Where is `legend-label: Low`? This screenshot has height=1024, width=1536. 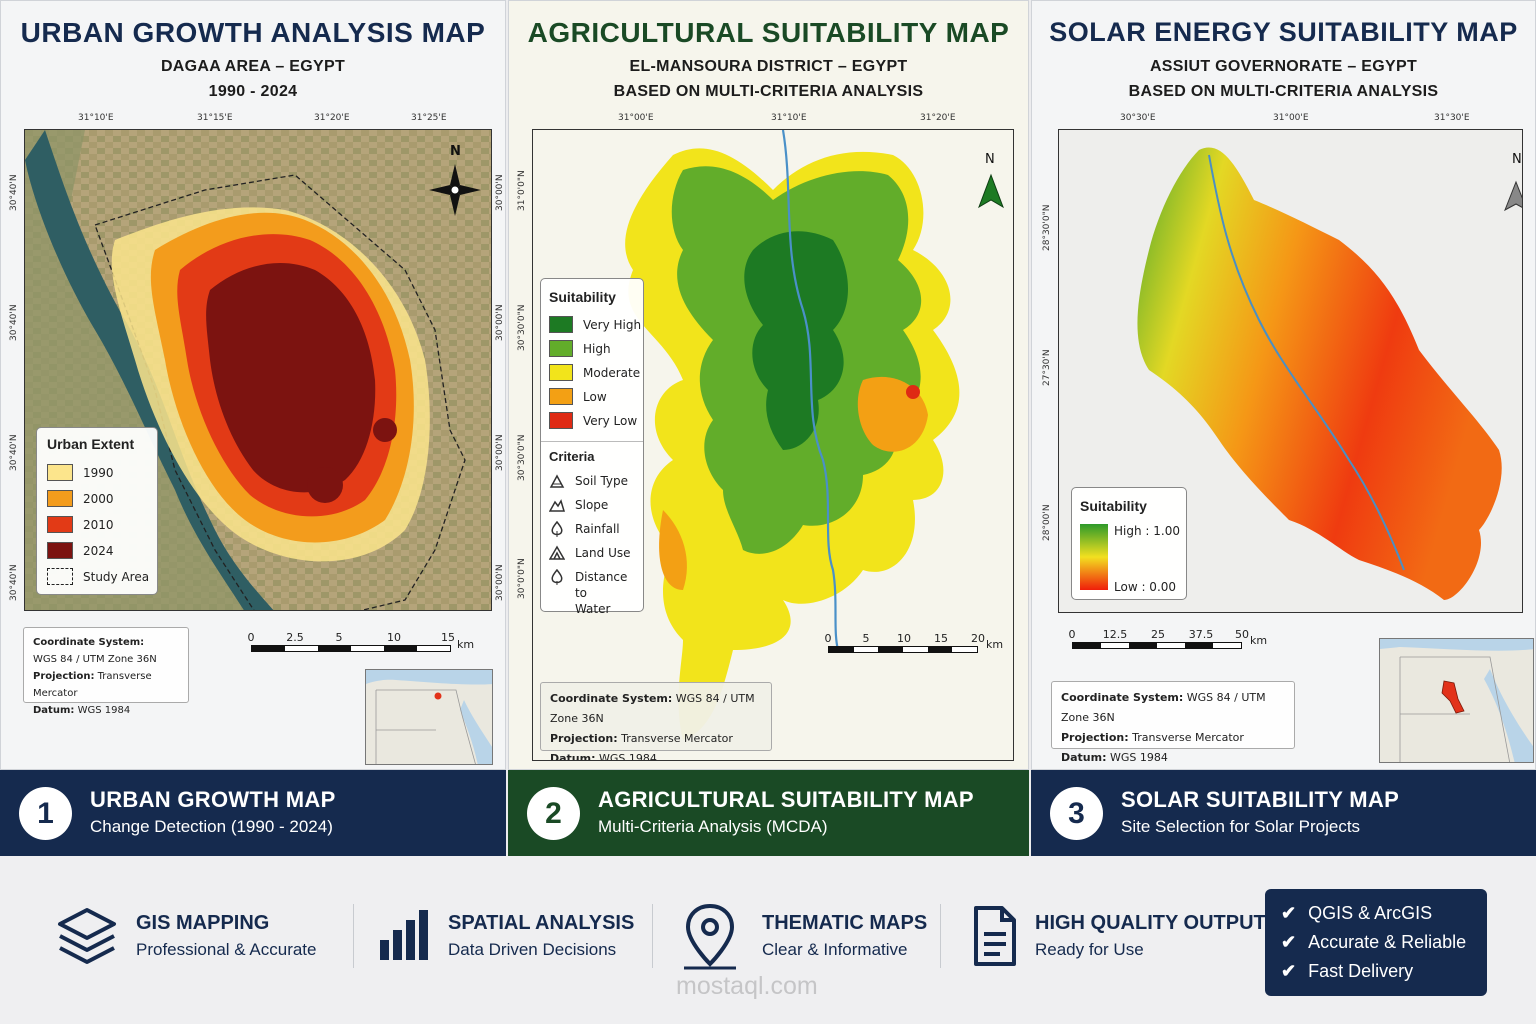
legend-label: Low is located at coordinates (595, 396).